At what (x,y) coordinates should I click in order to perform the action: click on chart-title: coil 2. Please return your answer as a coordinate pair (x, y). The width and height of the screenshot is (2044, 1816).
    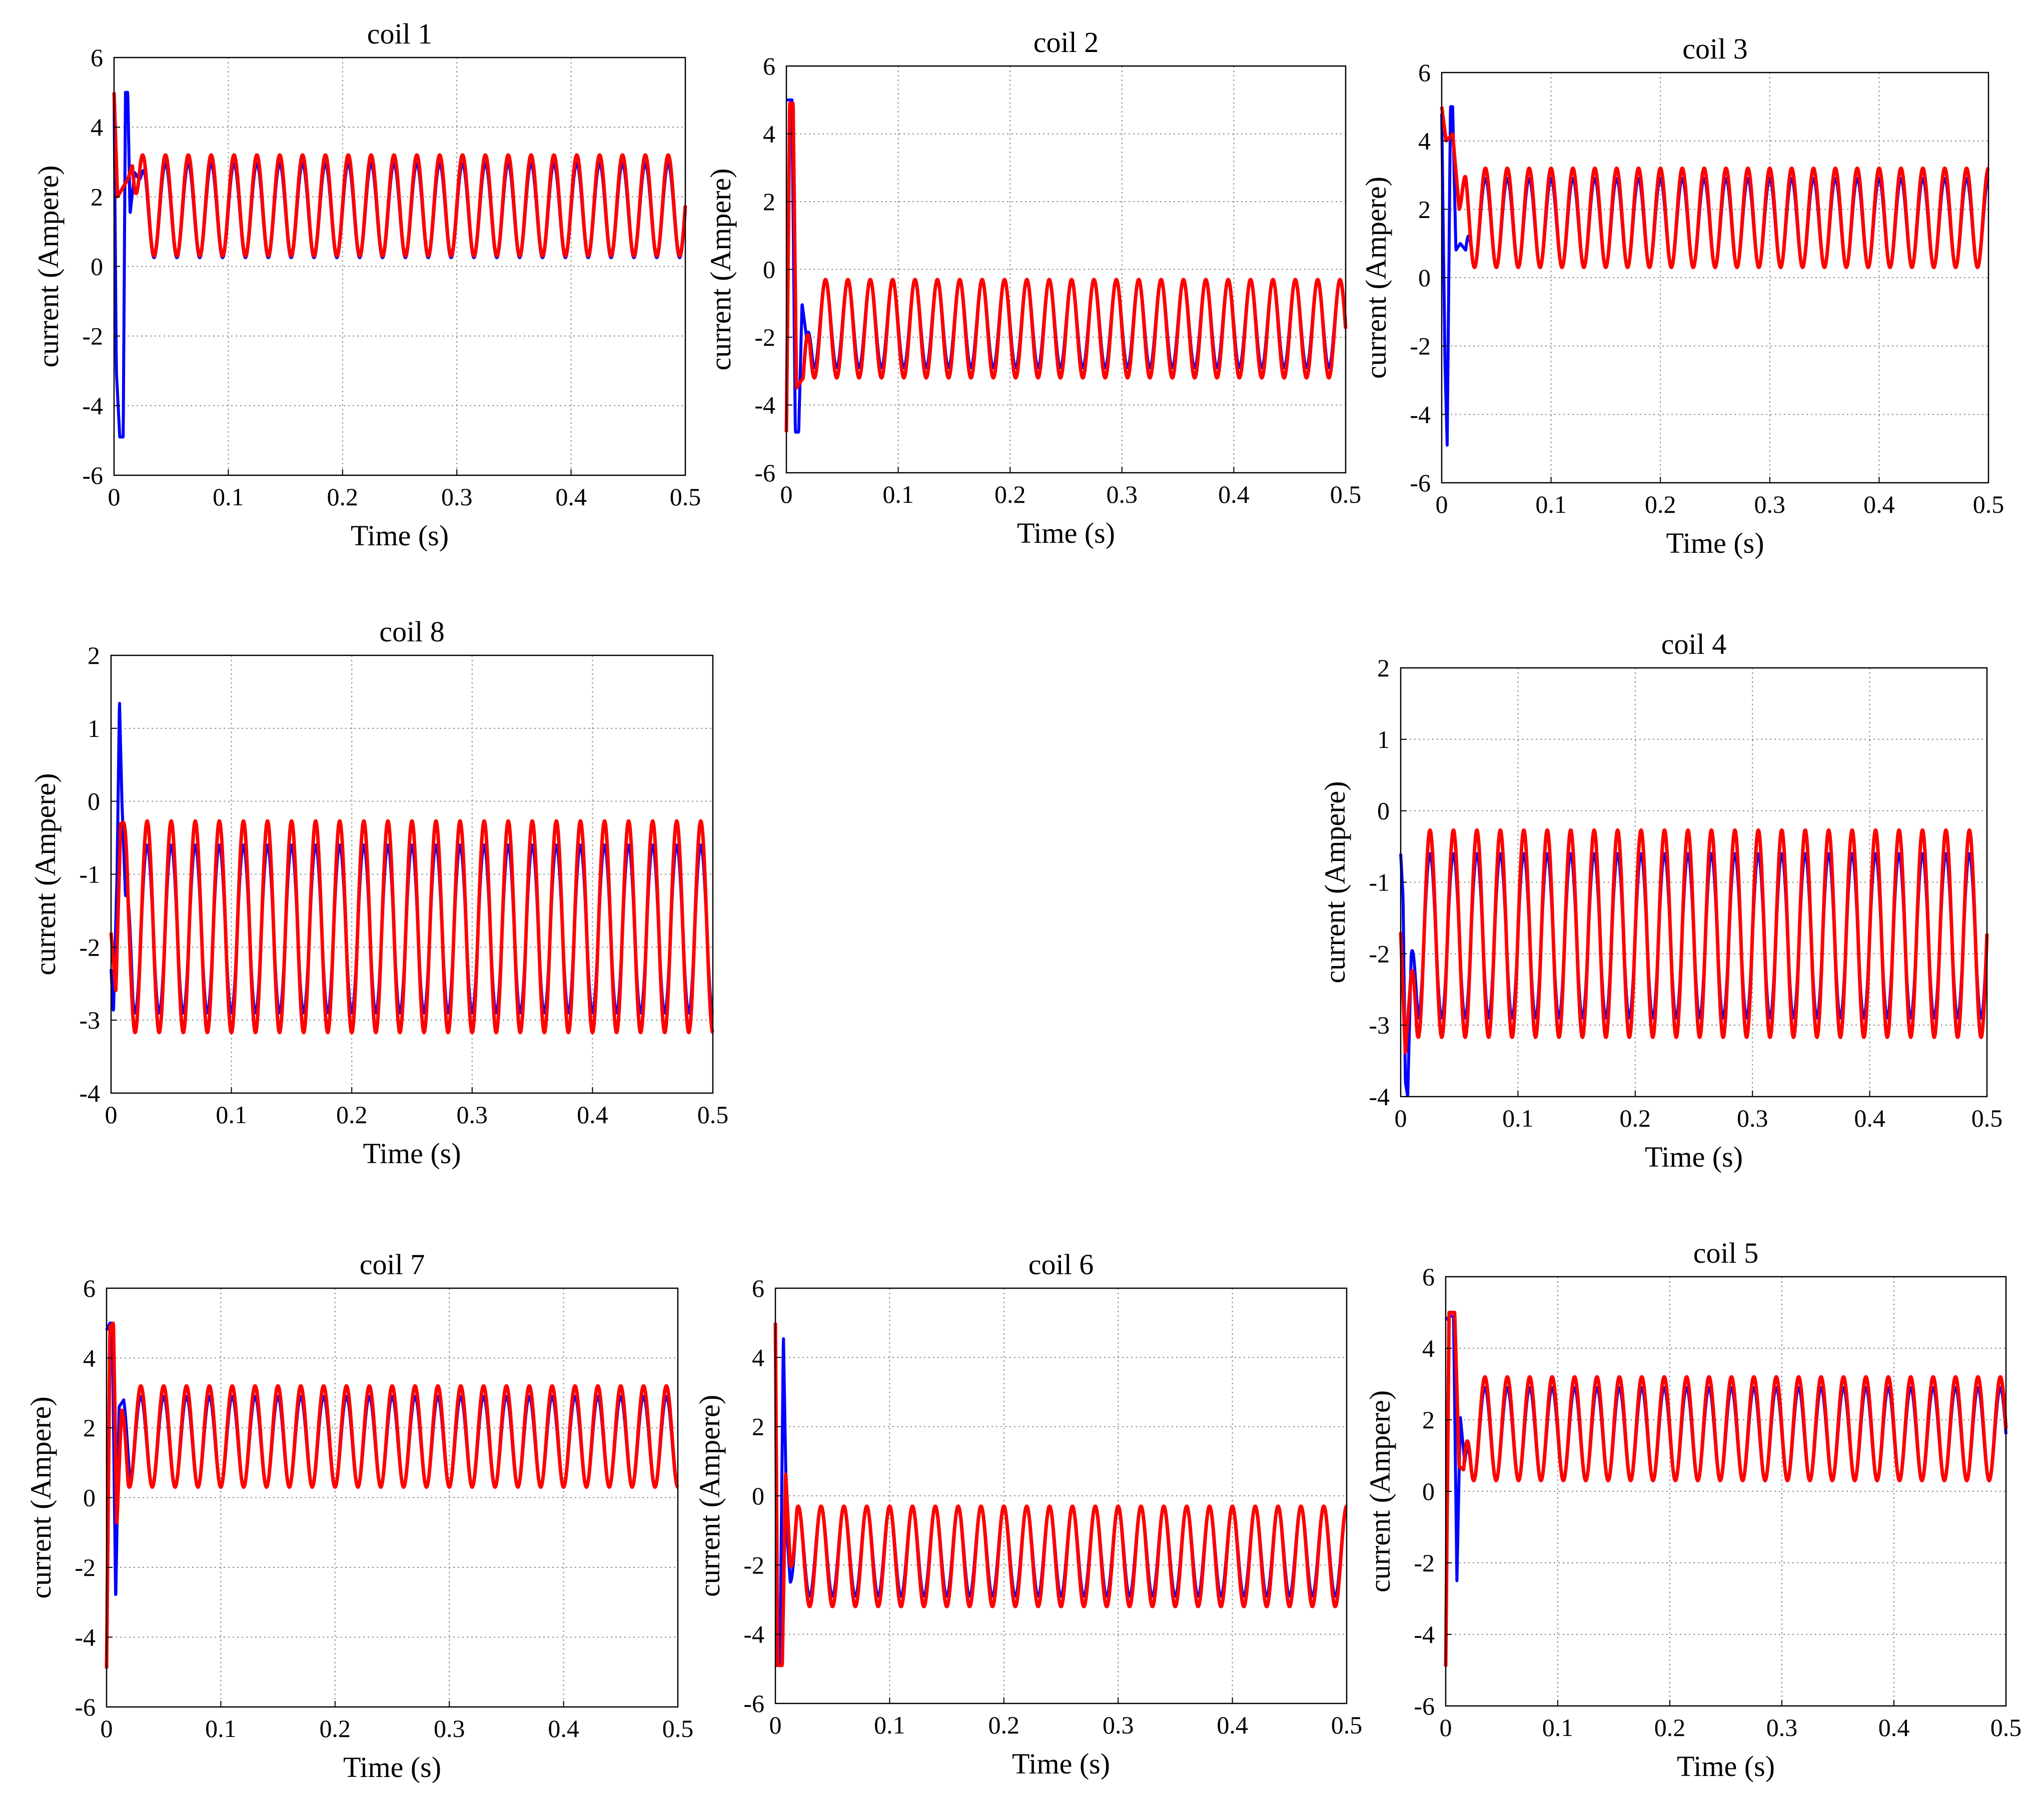
    Looking at the image, I should click on (1066, 42).